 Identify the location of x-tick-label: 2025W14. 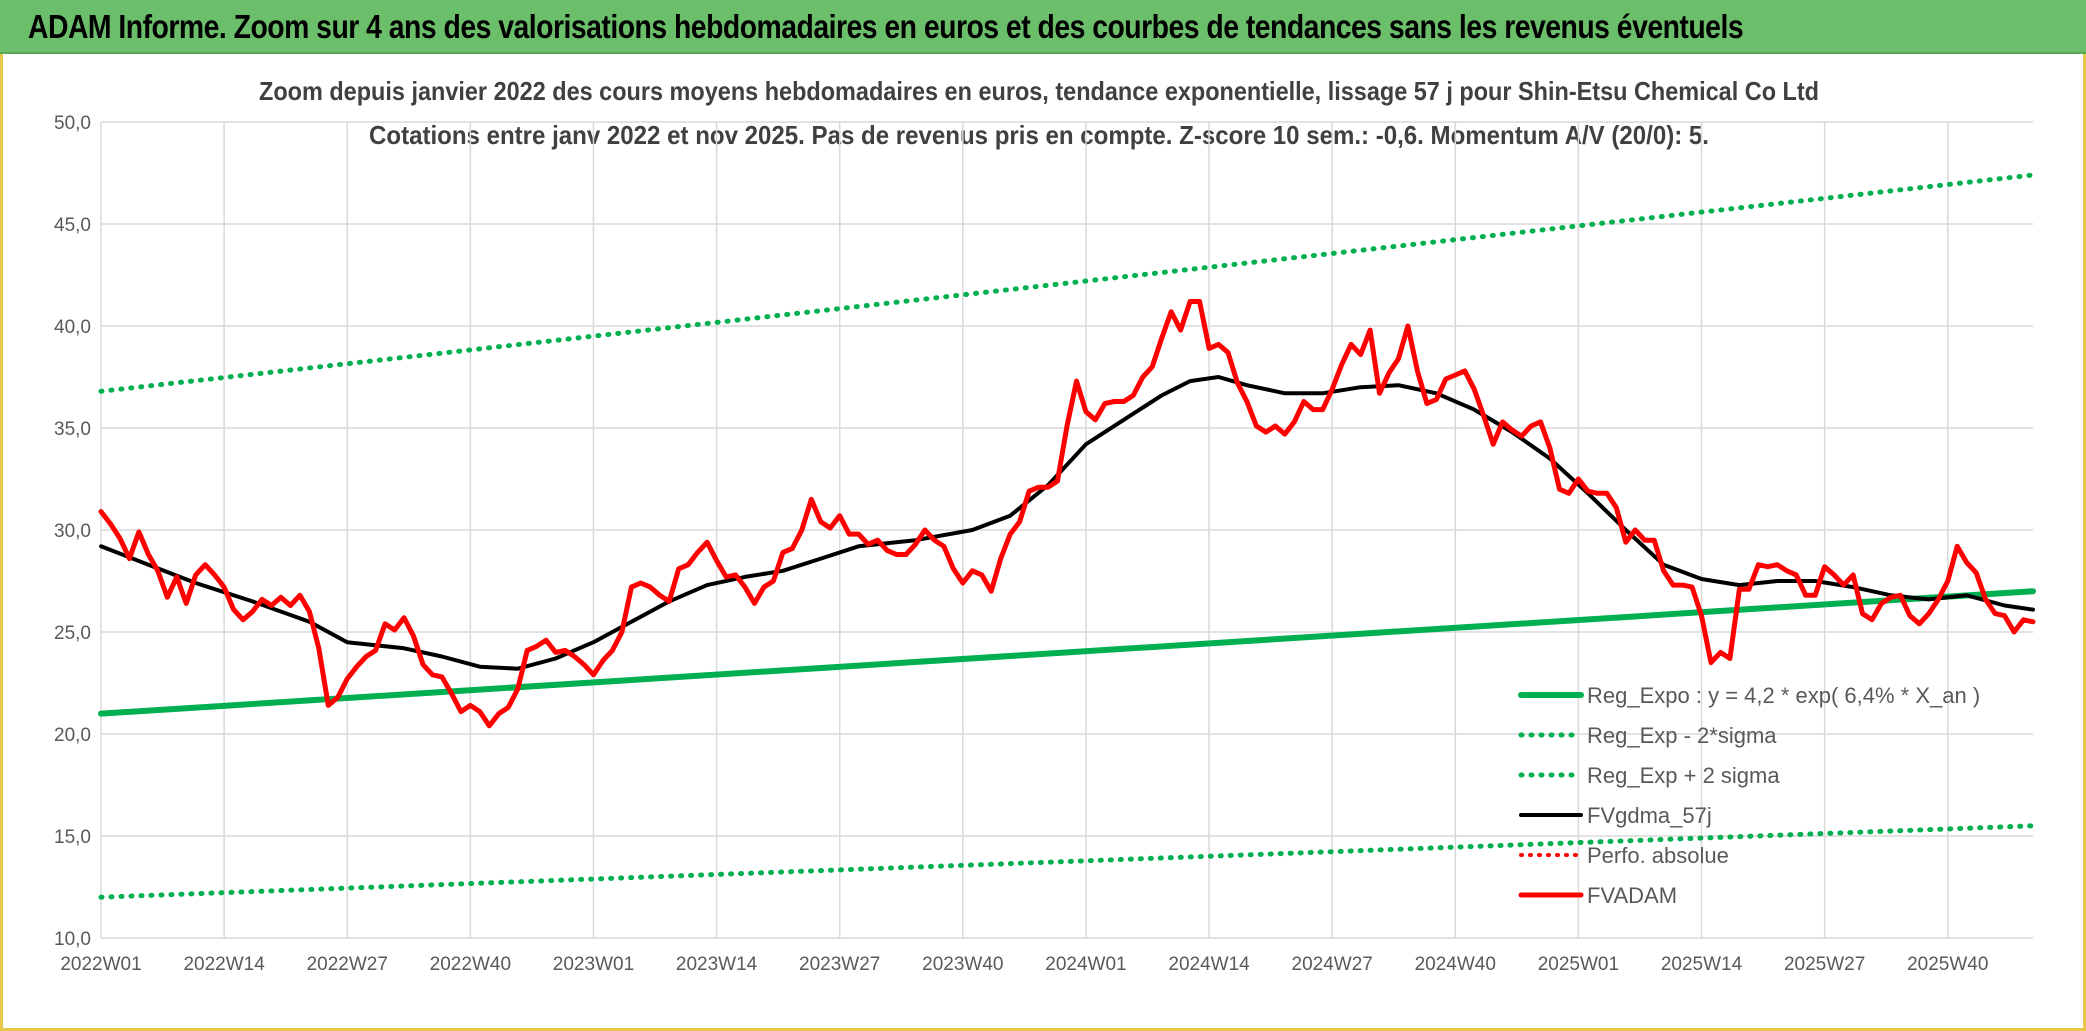
(1702, 964).